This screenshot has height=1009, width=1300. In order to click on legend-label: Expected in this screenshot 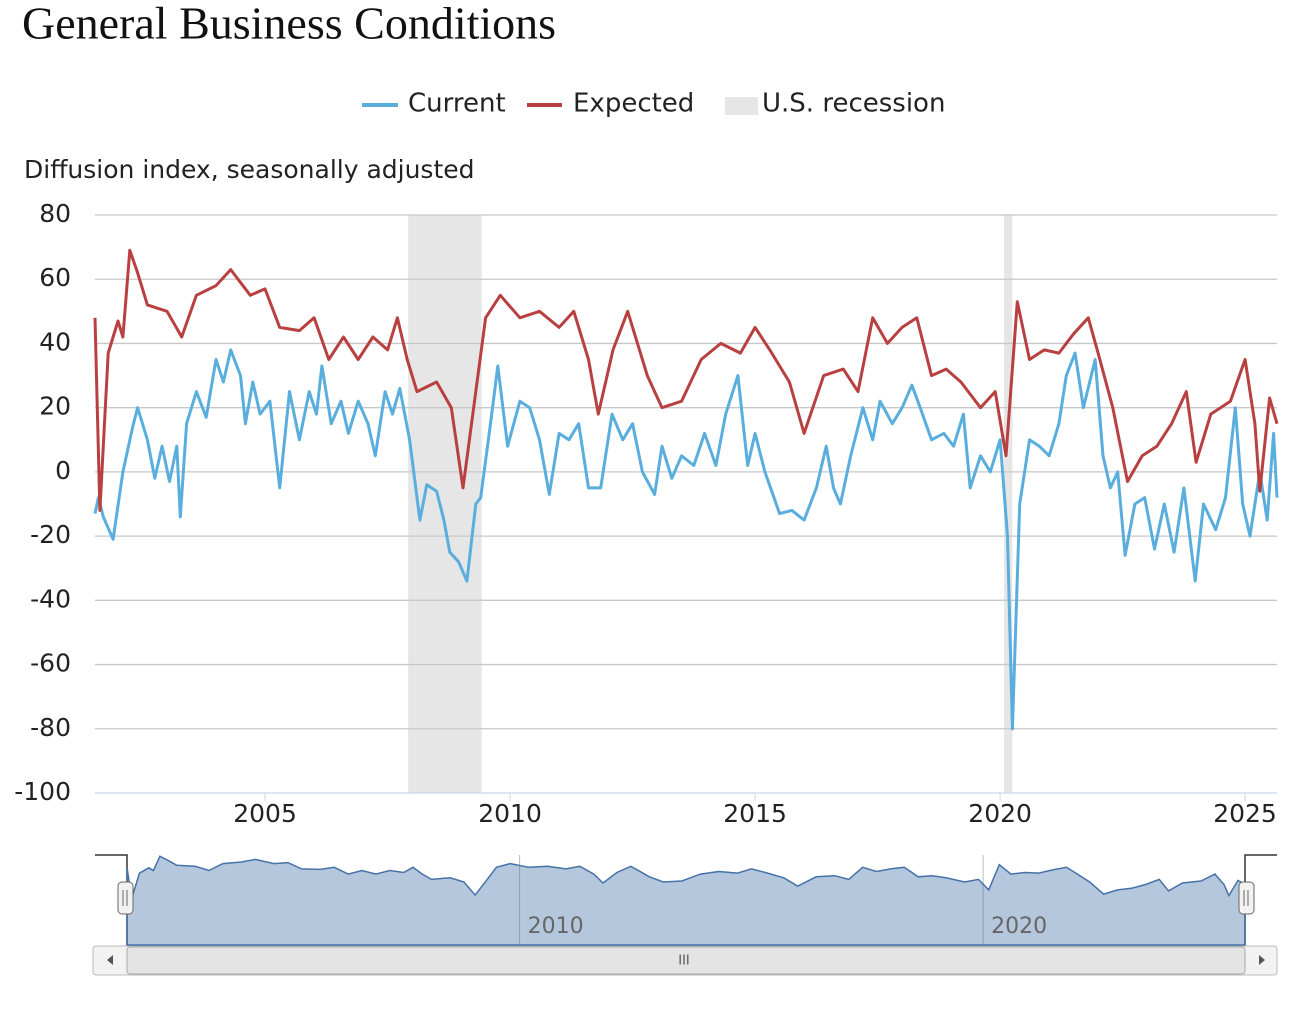, I will do `click(633, 104)`.